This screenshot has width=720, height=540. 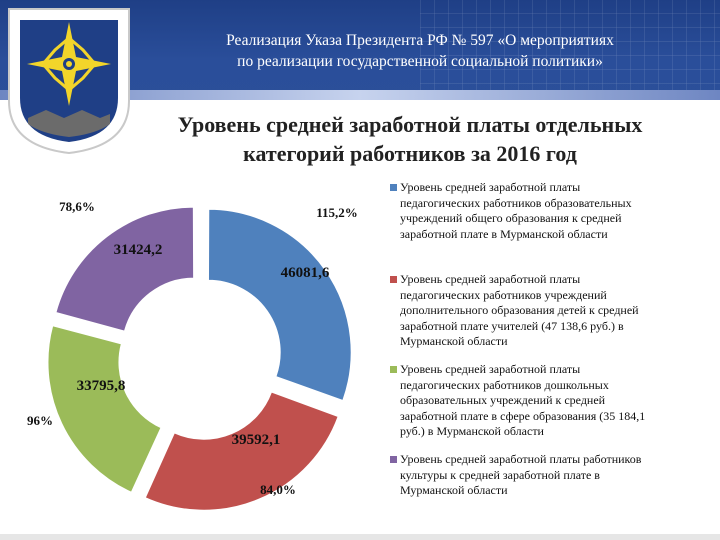 What do you see at coordinates (104, 409) in the screenshot?
I see `slice-preschool` at bounding box center [104, 409].